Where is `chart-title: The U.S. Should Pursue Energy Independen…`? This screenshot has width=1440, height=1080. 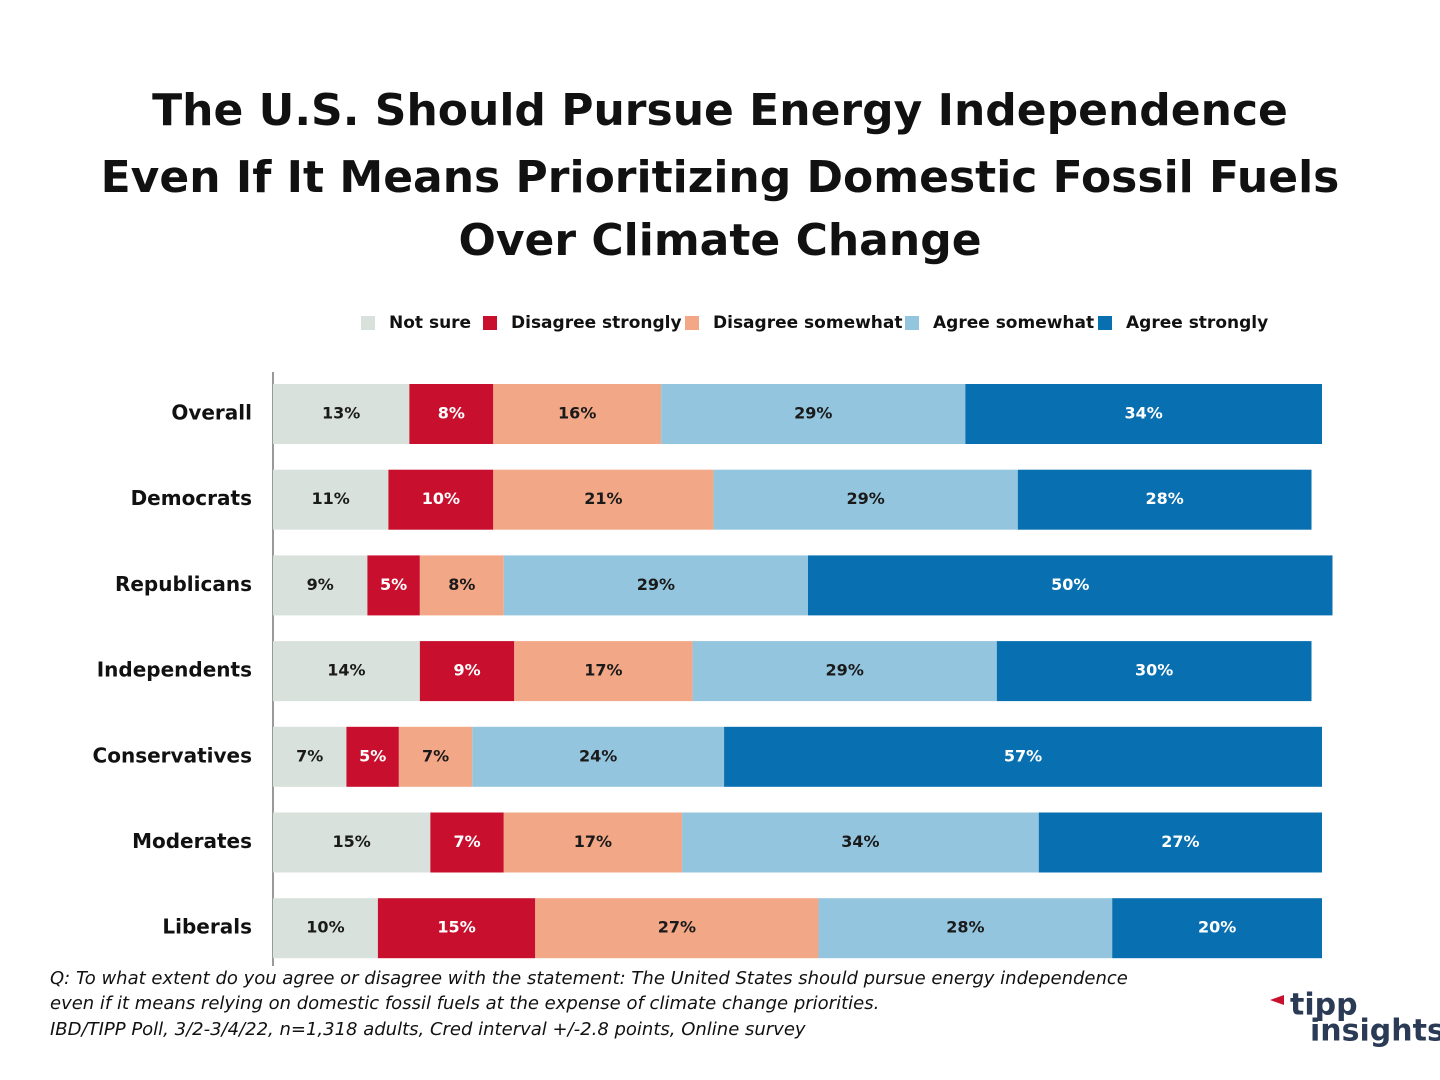 chart-title: The U.S. Should Pursue Energy Independen… is located at coordinates (720, 110).